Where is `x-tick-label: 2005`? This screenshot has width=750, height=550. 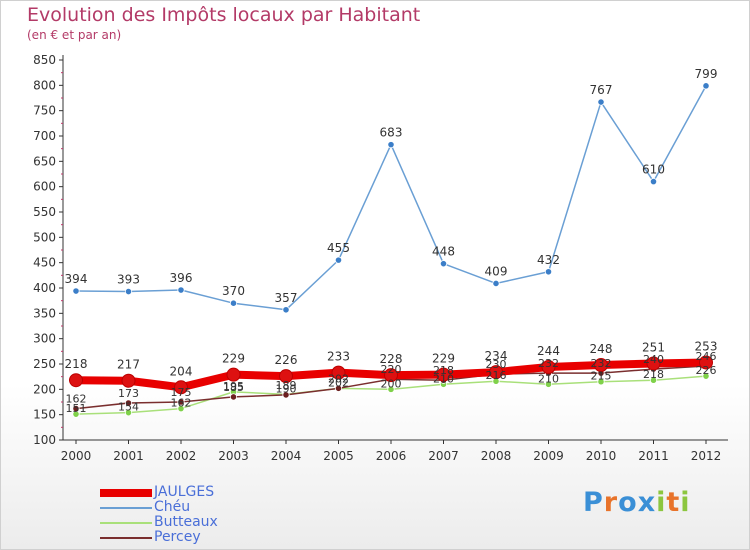
x-tick-label: 2005 is located at coordinates (338, 456).